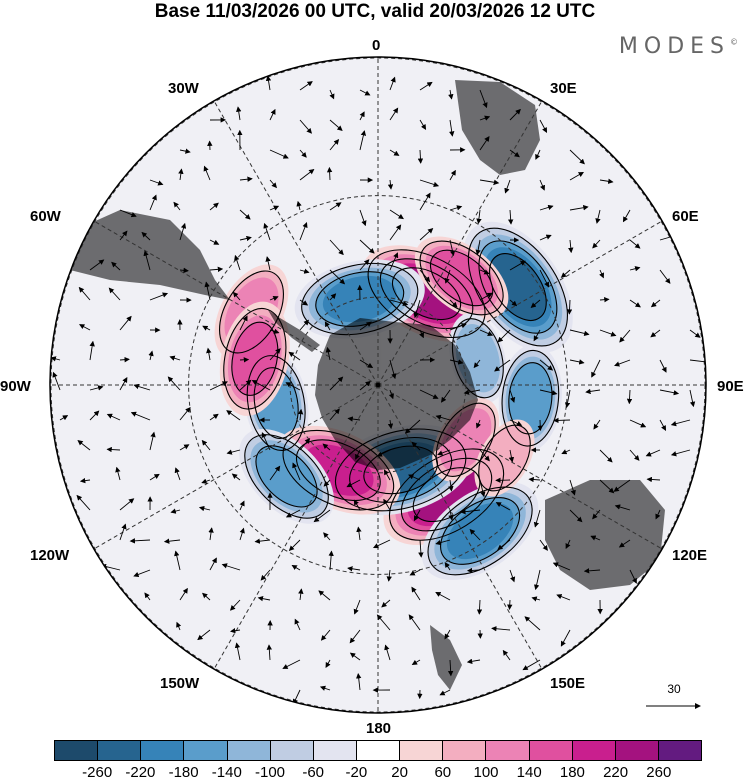  Describe the element at coordinates (485, 772) in the screenshot. I see `colorbar-tick-label: 100` at that location.